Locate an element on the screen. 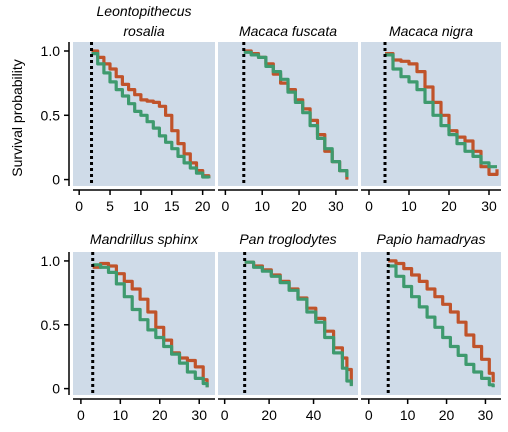 The image size is (508, 432). panel-2: 0 10 20 30 Macaca fuscata is located at coordinates (288, 118).